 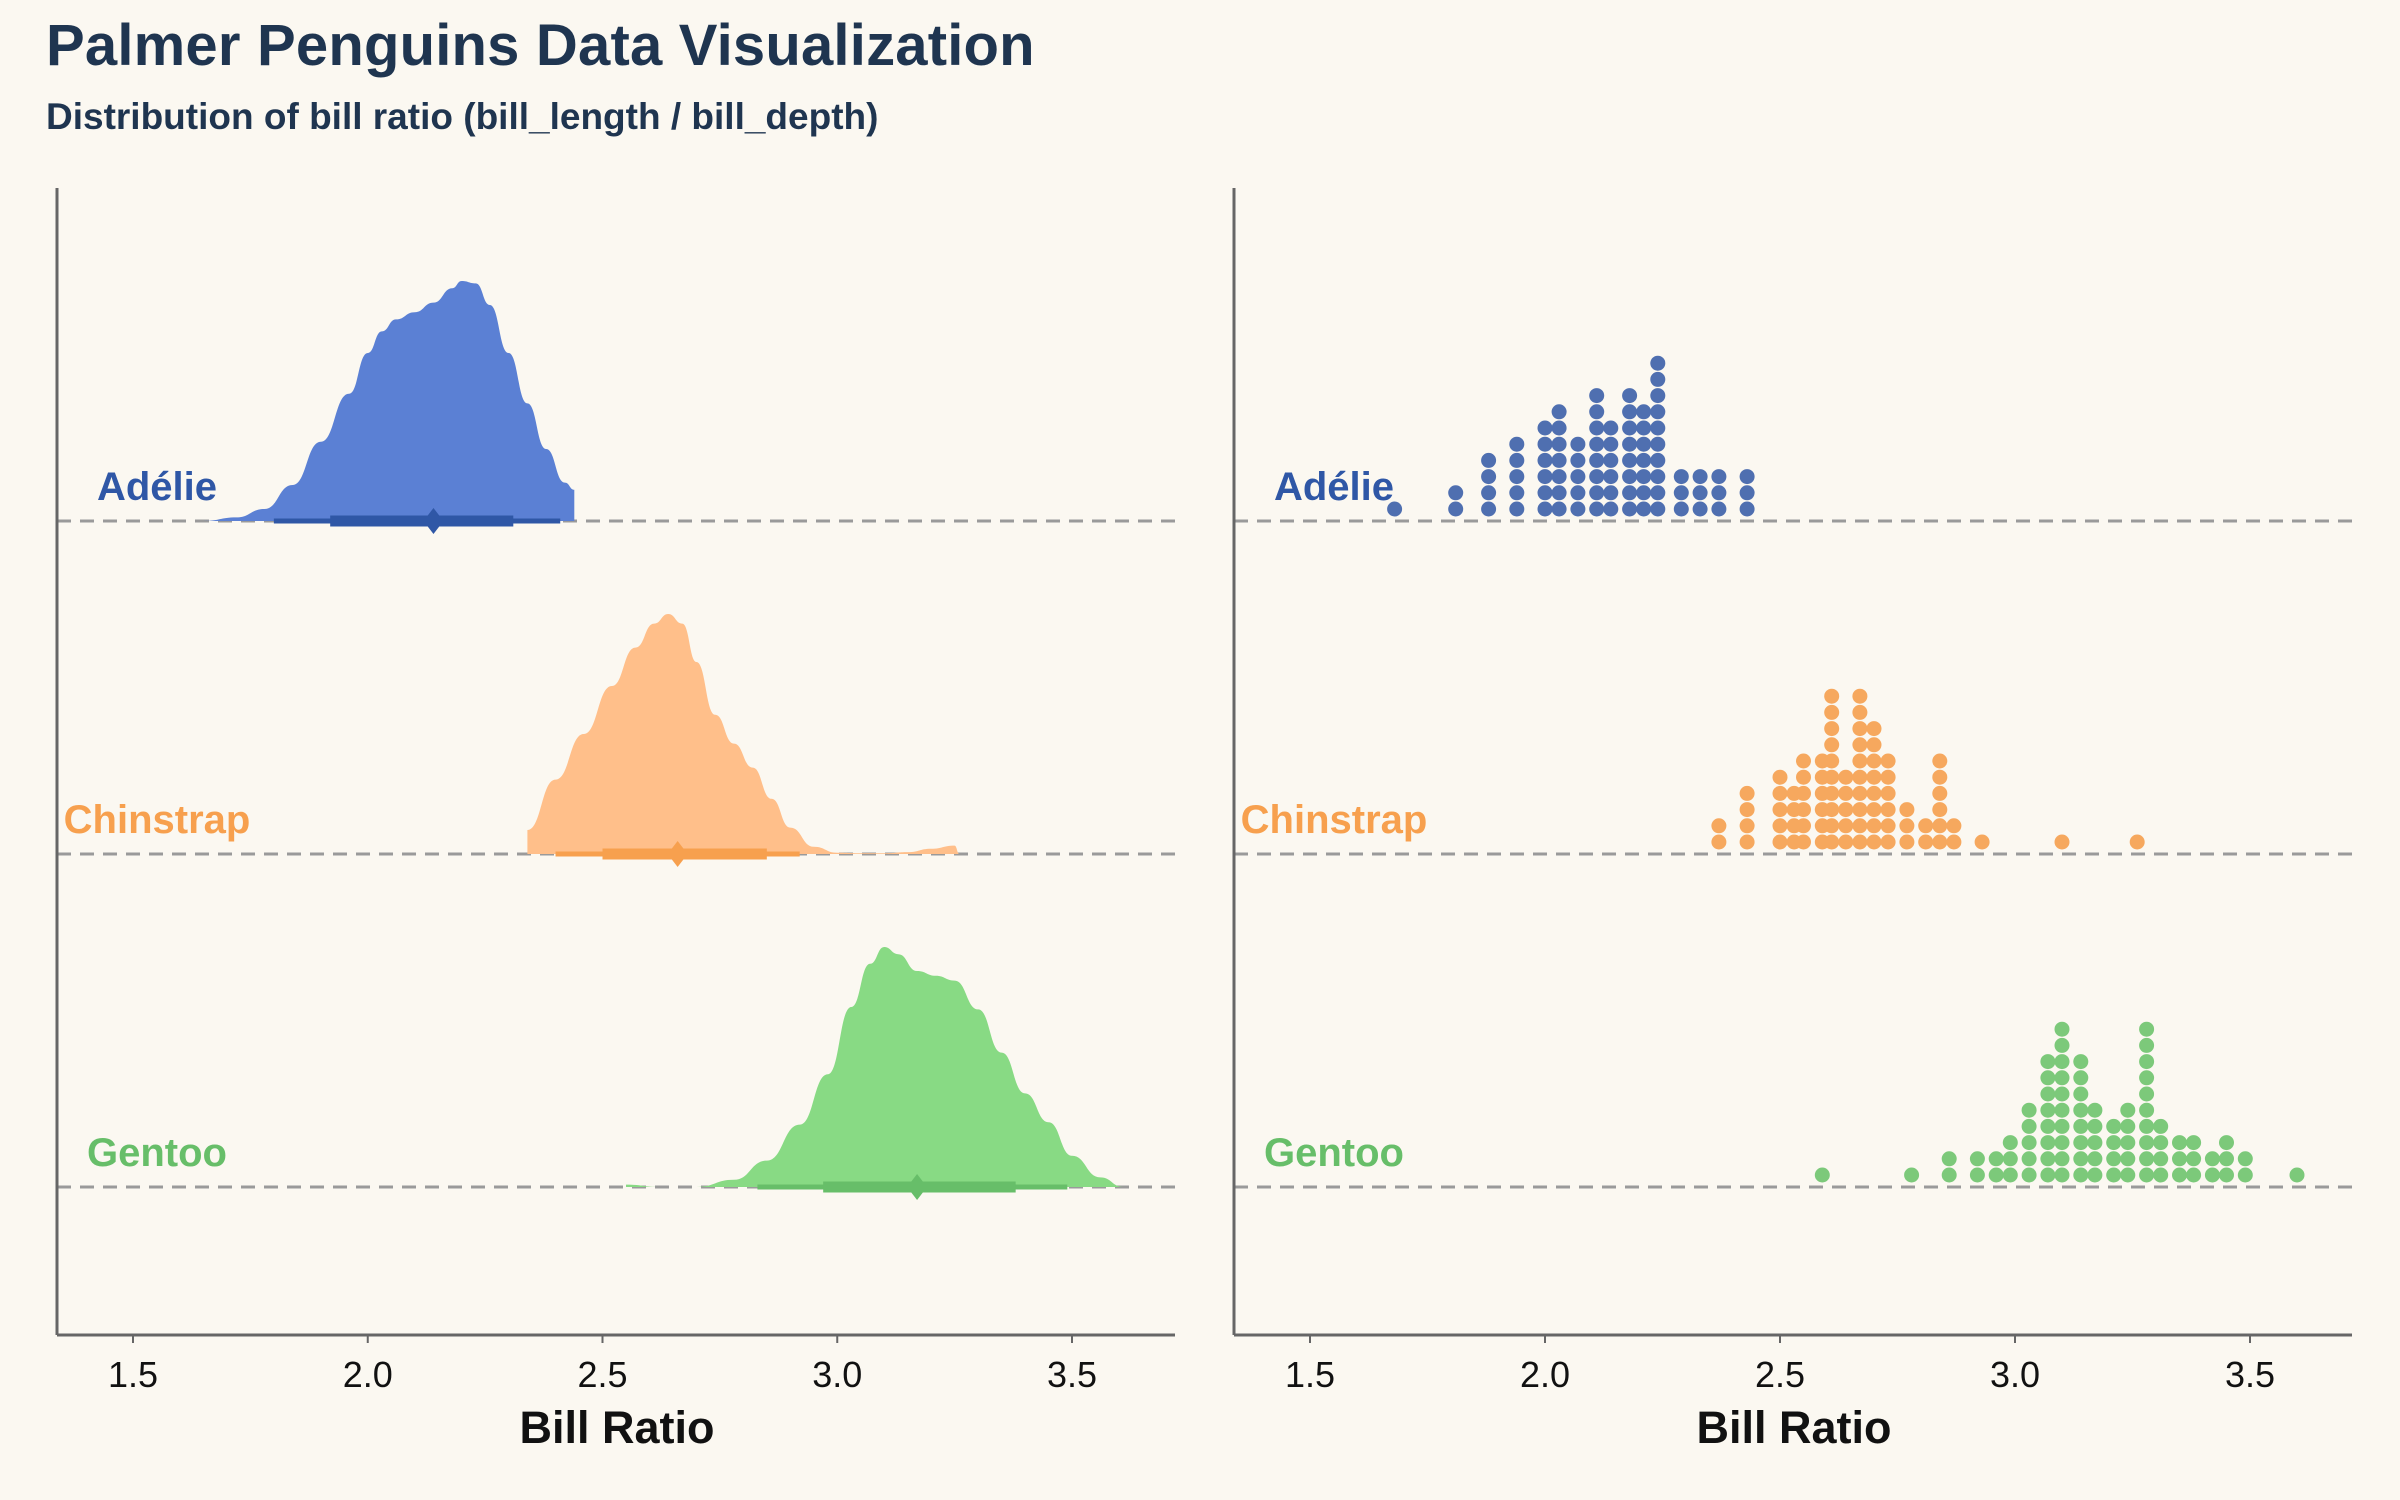 What do you see at coordinates (2015, 1374) in the screenshot?
I see `x-tick-label: 3.0` at bounding box center [2015, 1374].